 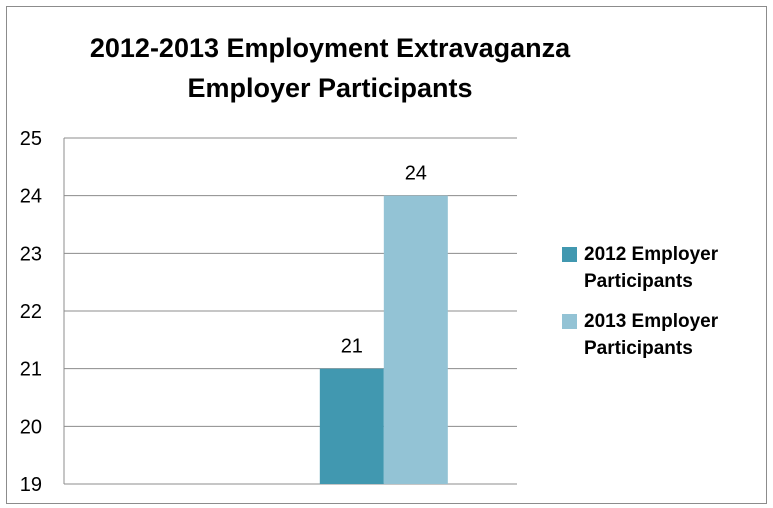 What do you see at coordinates (352, 347) in the screenshot?
I see `data-label-0: 21` at bounding box center [352, 347].